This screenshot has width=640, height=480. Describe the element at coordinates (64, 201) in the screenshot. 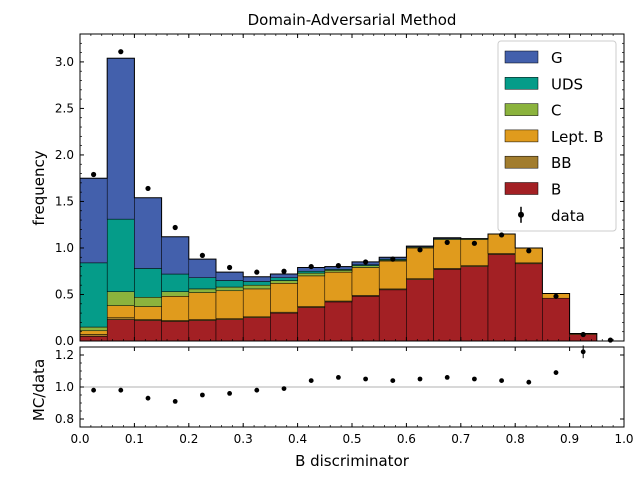

I see `y-tick-label: 1.5` at that location.